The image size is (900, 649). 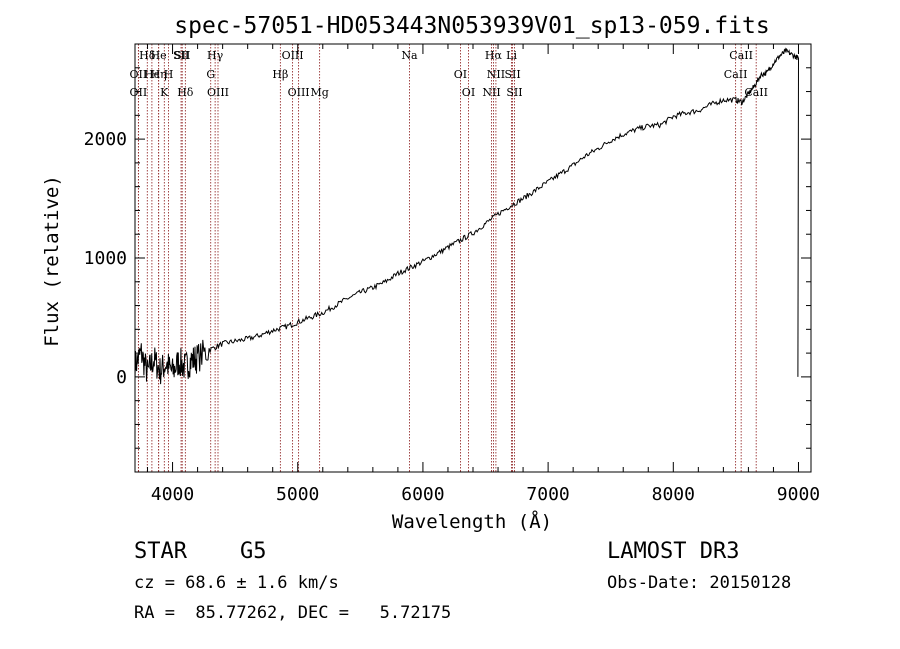 What do you see at coordinates (422, 494) in the screenshot?
I see `x-tick-label: 6000` at bounding box center [422, 494].